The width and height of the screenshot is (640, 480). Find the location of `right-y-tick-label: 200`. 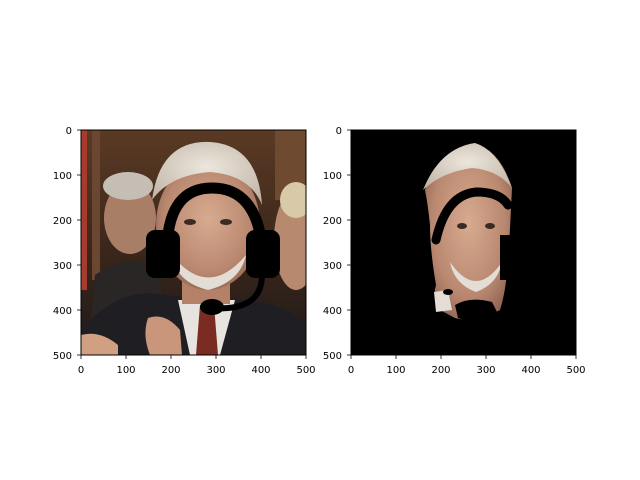

right-y-tick-label: 200 is located at coordinates (332, 221).